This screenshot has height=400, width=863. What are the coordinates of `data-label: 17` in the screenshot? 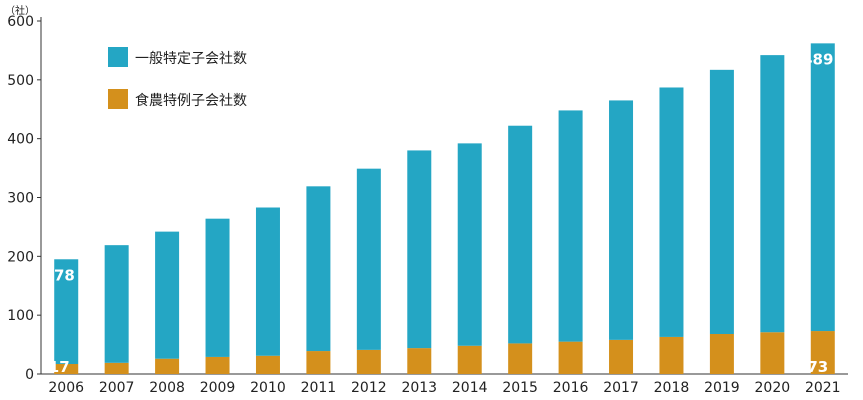 It's located at (59, 367).